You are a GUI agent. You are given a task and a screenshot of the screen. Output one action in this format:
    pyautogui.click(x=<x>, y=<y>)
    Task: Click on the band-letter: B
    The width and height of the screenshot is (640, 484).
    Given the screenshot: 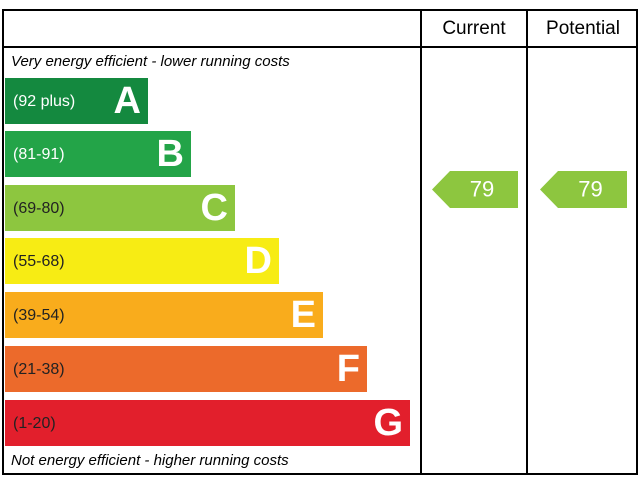 What is the action you would take?
    pyautogui.click(x=170, y=154)
    